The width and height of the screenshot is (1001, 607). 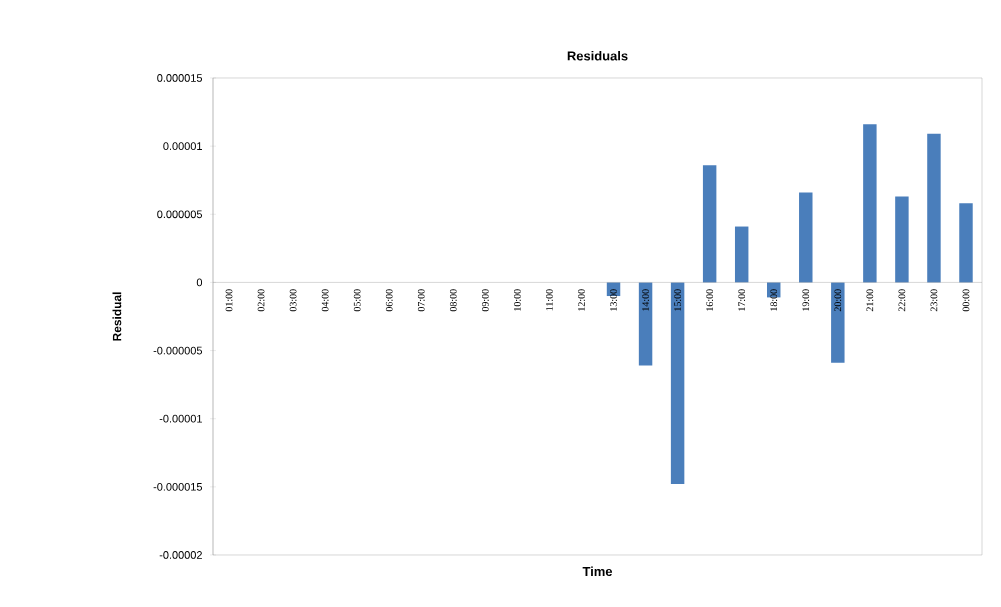 What do you see at coordinates (870, 300) in the screenshot?
I see `x-tick-label: 21:00` at bounding box center [870, 300].